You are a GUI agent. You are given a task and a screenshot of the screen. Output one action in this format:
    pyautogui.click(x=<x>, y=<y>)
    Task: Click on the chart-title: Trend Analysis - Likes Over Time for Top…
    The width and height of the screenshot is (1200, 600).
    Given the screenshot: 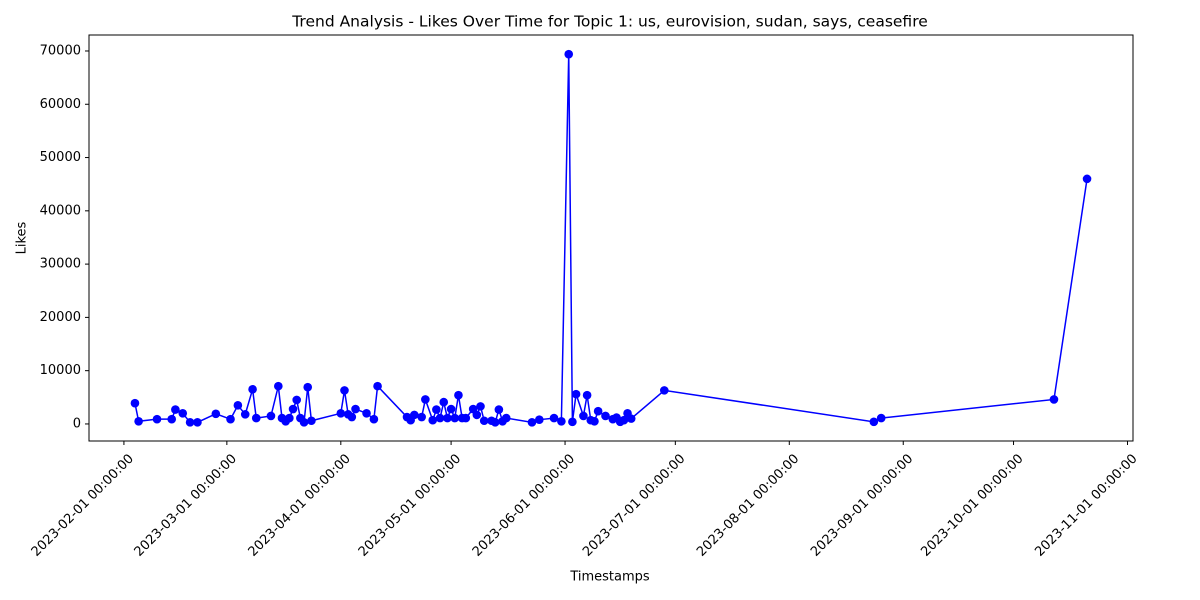 What is the action you would take?
    pyautogui.click(x=609, y=22)
    